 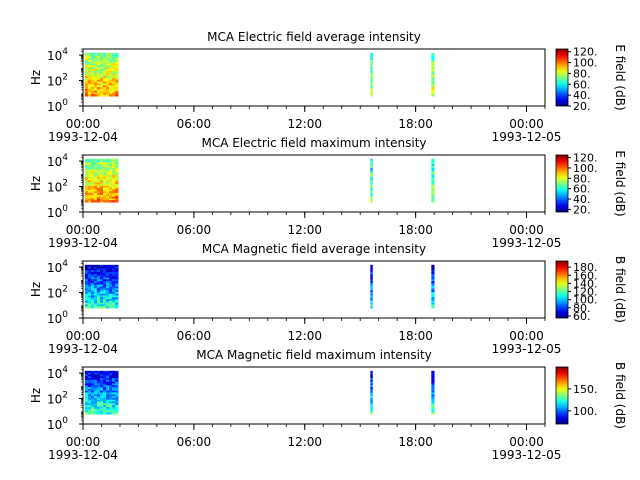 I want to click on x-tick-label: 06:00, so click(x=194, y=442).